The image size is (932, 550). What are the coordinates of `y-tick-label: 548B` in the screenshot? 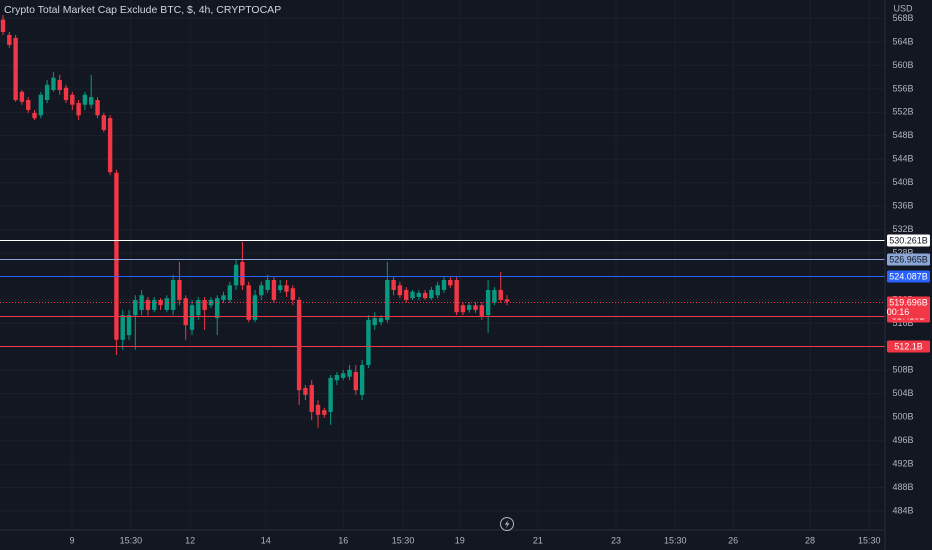 It's located at (902, 135).